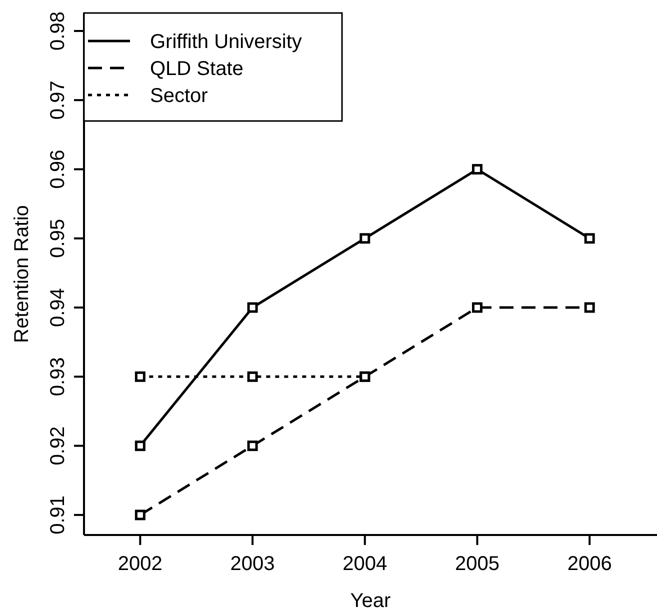  I want to click on y-tick-label: 0.92, so click(58, 446).